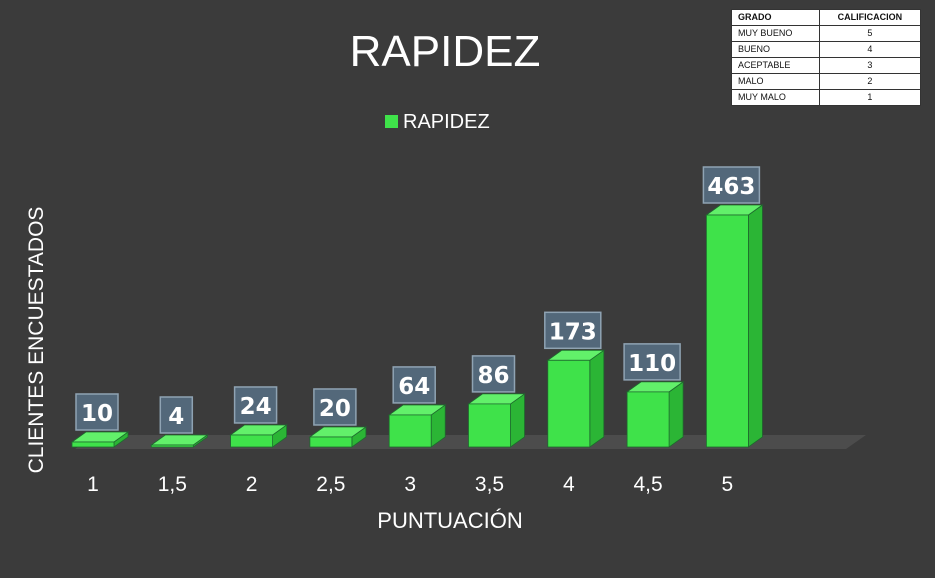 This screenshot has width=935, height=578. Describe the element at coordinates (775, 49) in the screenshot. I see `grade-cell: BUENO` at that location.